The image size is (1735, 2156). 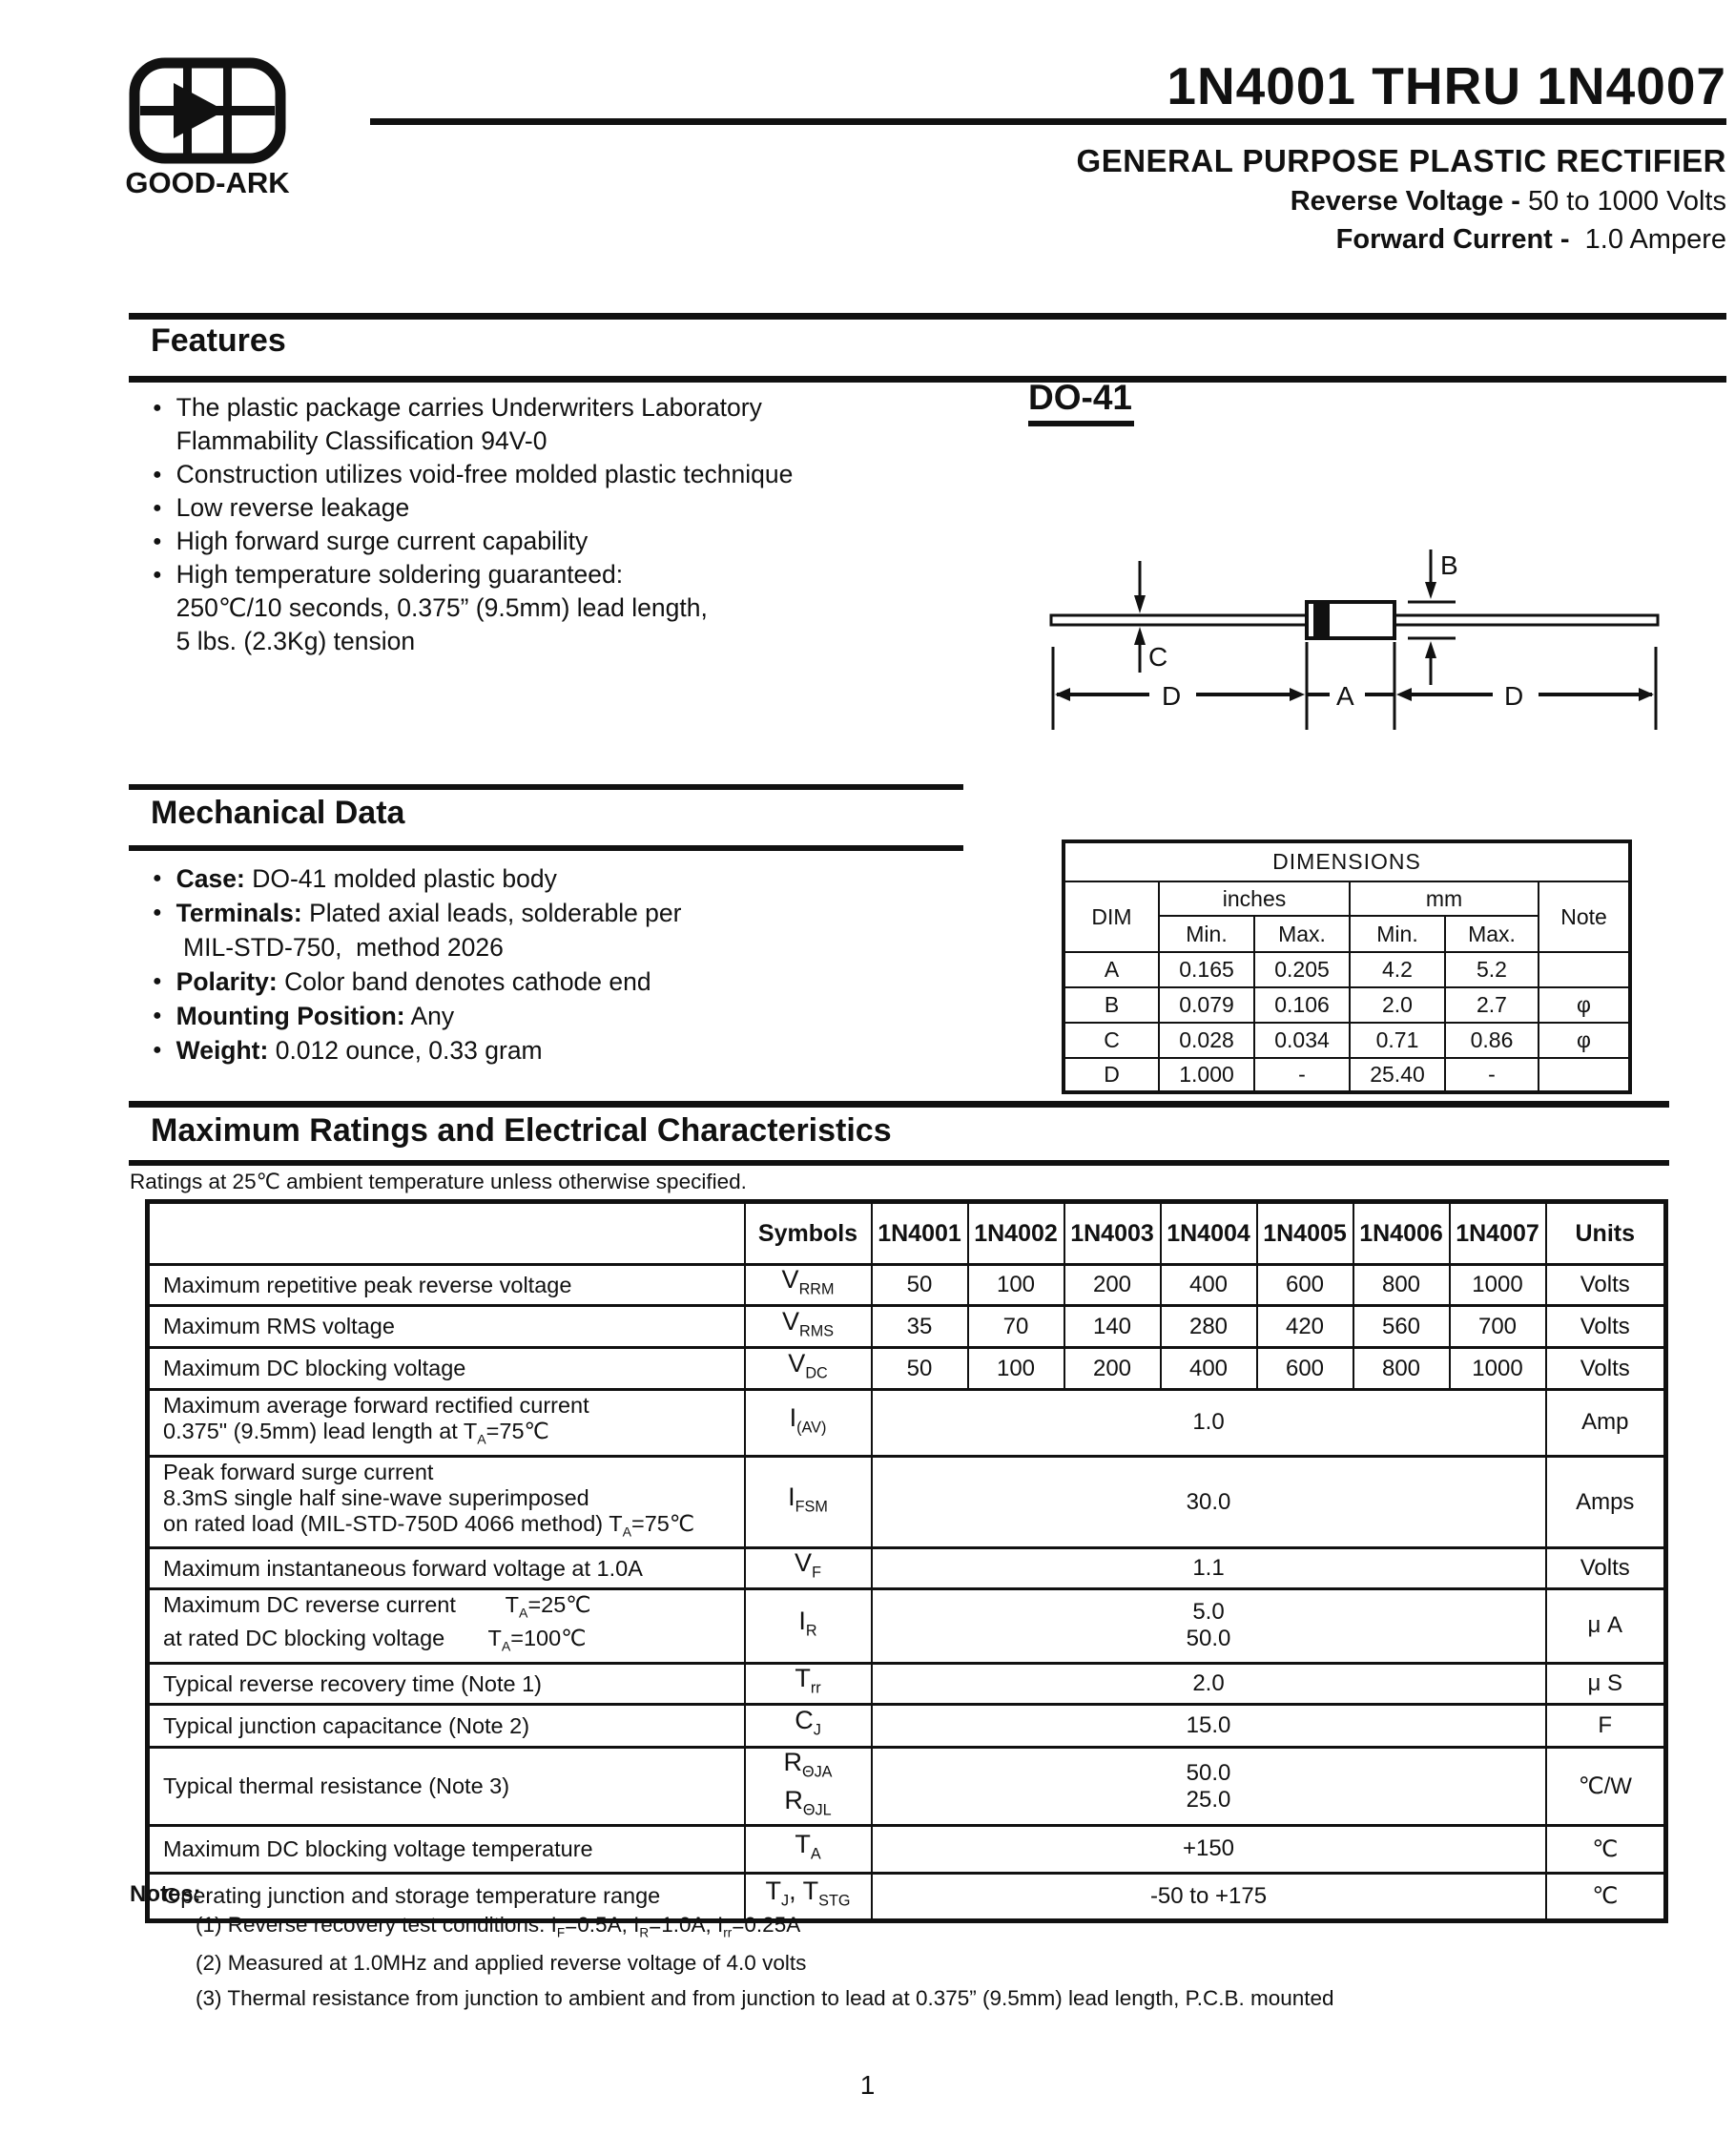 What do you see at coordinates (808, 1849) in the screenshot?
I see `symbol-cell: TA` at bounding box center [808, 1849].